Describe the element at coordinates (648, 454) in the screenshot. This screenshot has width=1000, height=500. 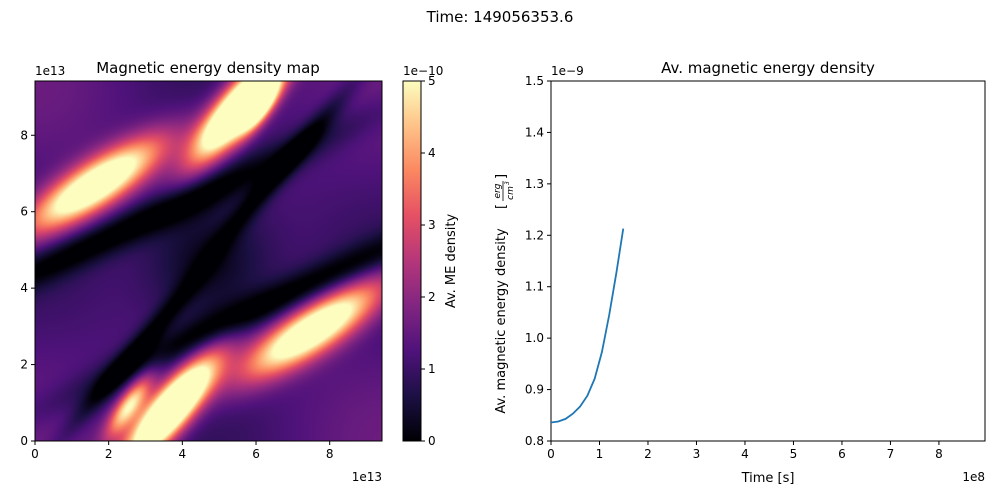
I see `line-chart-x-tick-label: 2` at that location.